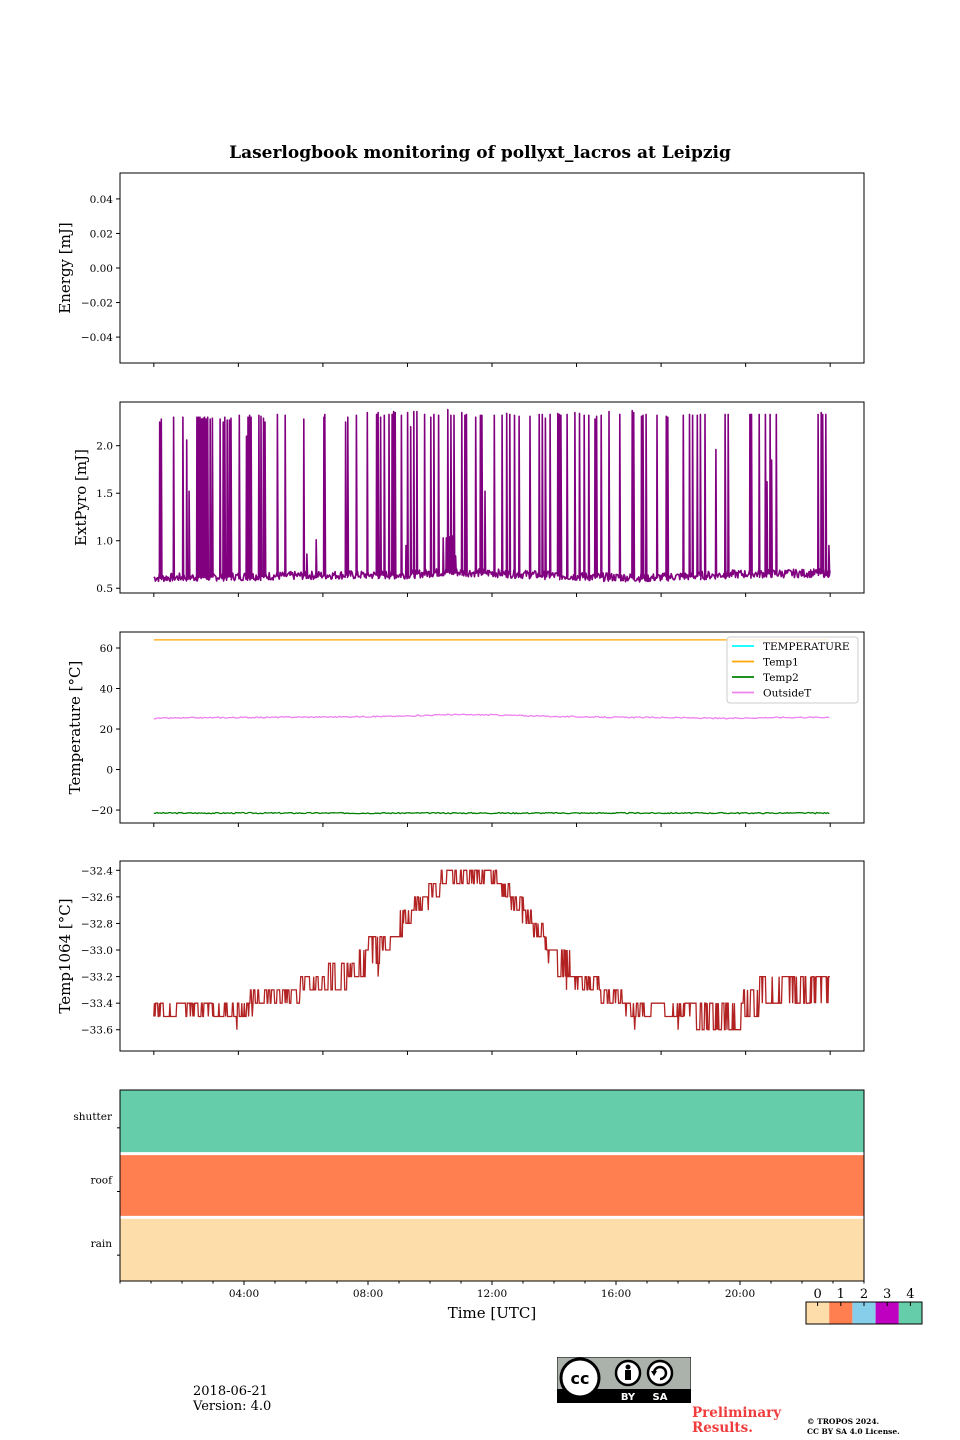 The image size is (960, 1440). Describe the element at coordinates (81, 497) in the screenshot. I see `y-axis-label: ExtPyro [mJ]` at that location.